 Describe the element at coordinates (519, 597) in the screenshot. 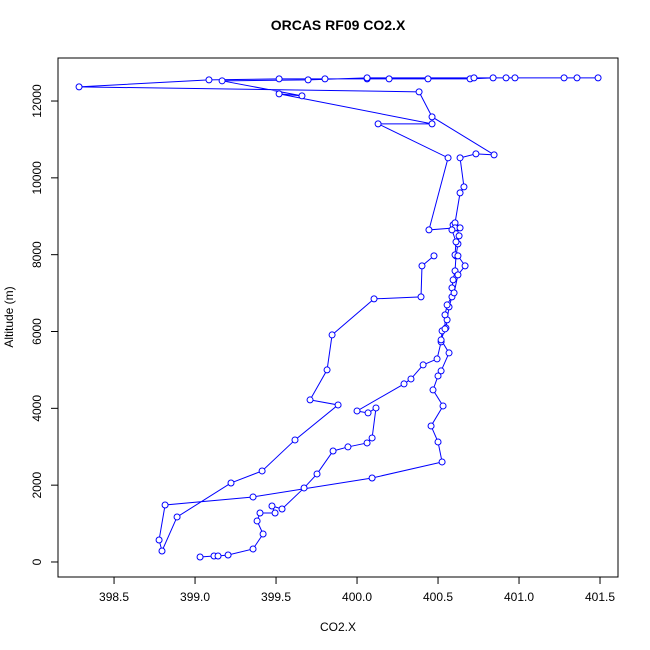

I see `x-tick-label: 401.0` at that location.